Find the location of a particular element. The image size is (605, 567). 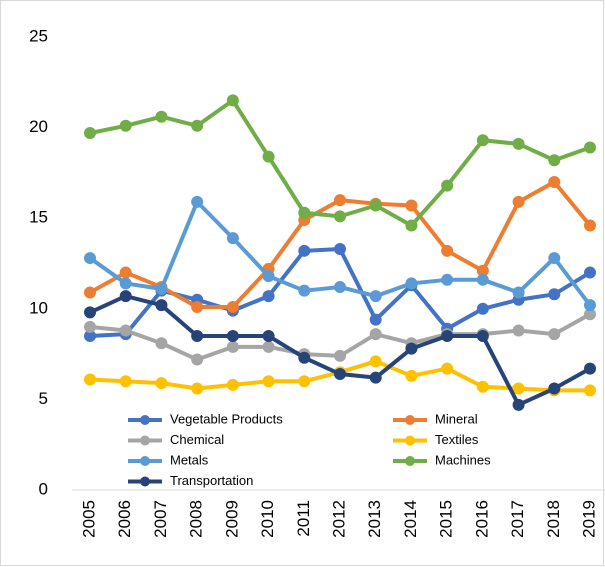

x-tick-label: 2014 is located at coordinates (410, 519).